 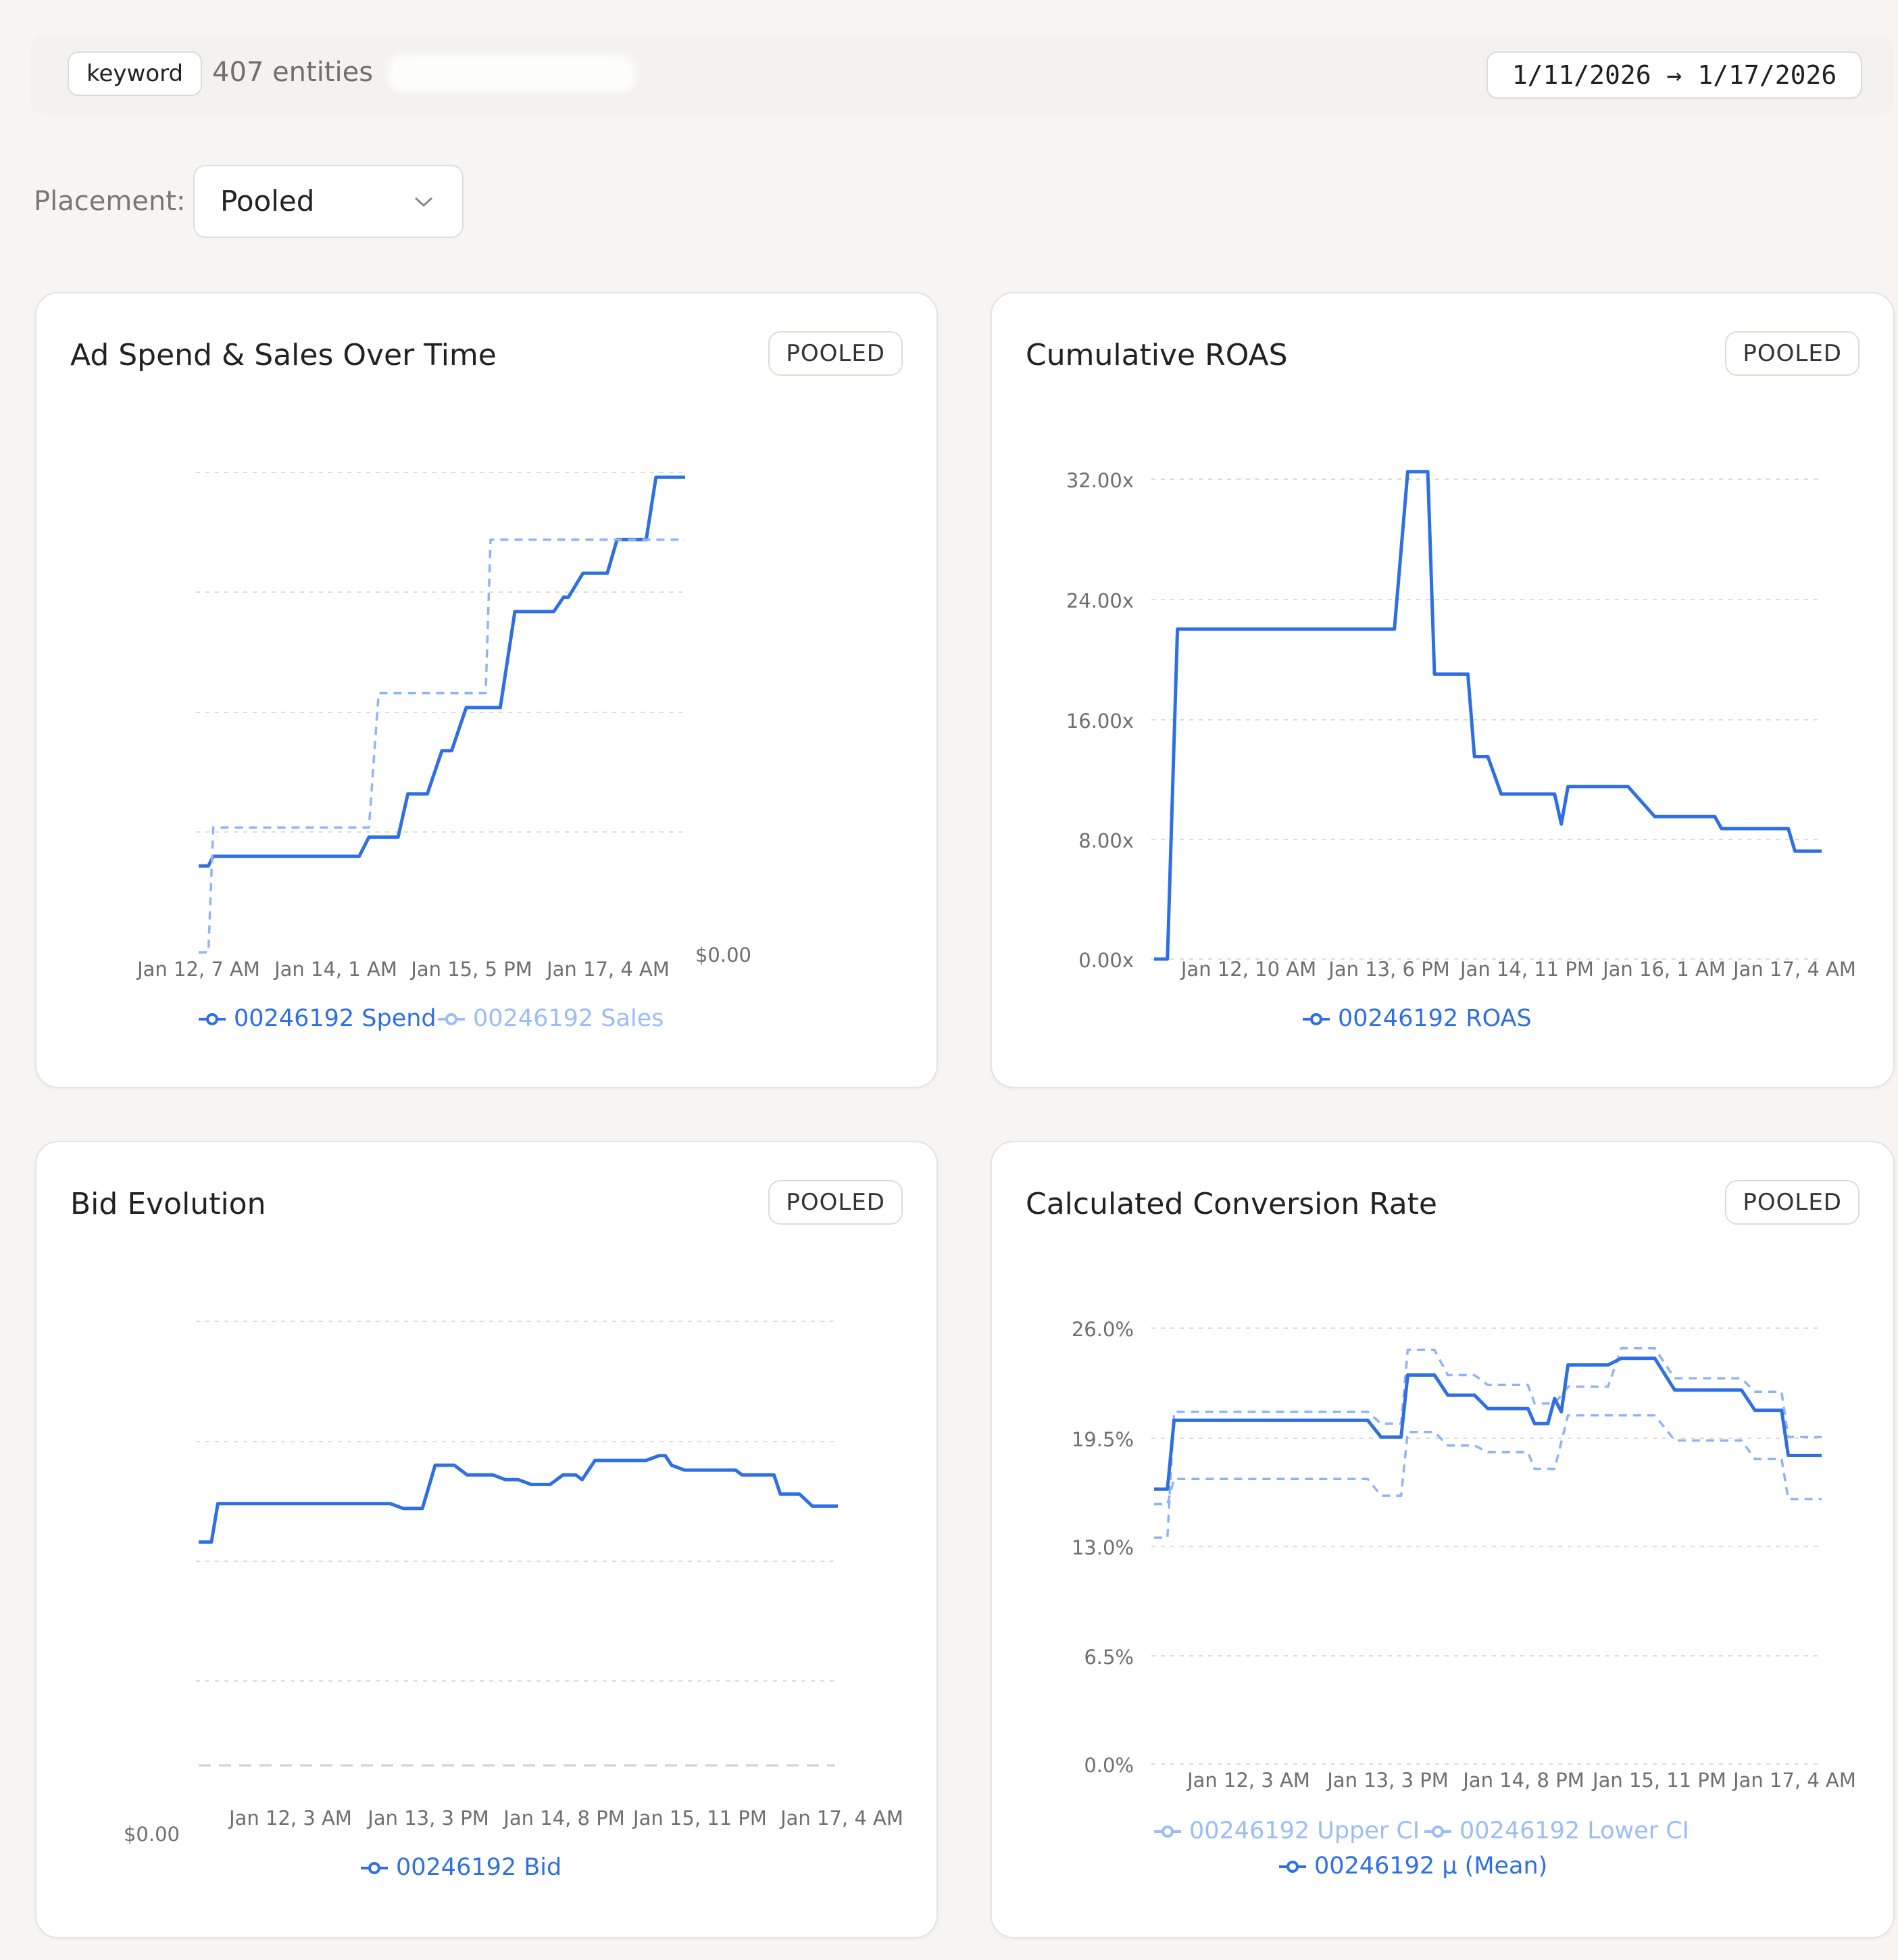 I want to click on card-title: Ad Spend & Sales Over Time, so click(x=283, y=355).